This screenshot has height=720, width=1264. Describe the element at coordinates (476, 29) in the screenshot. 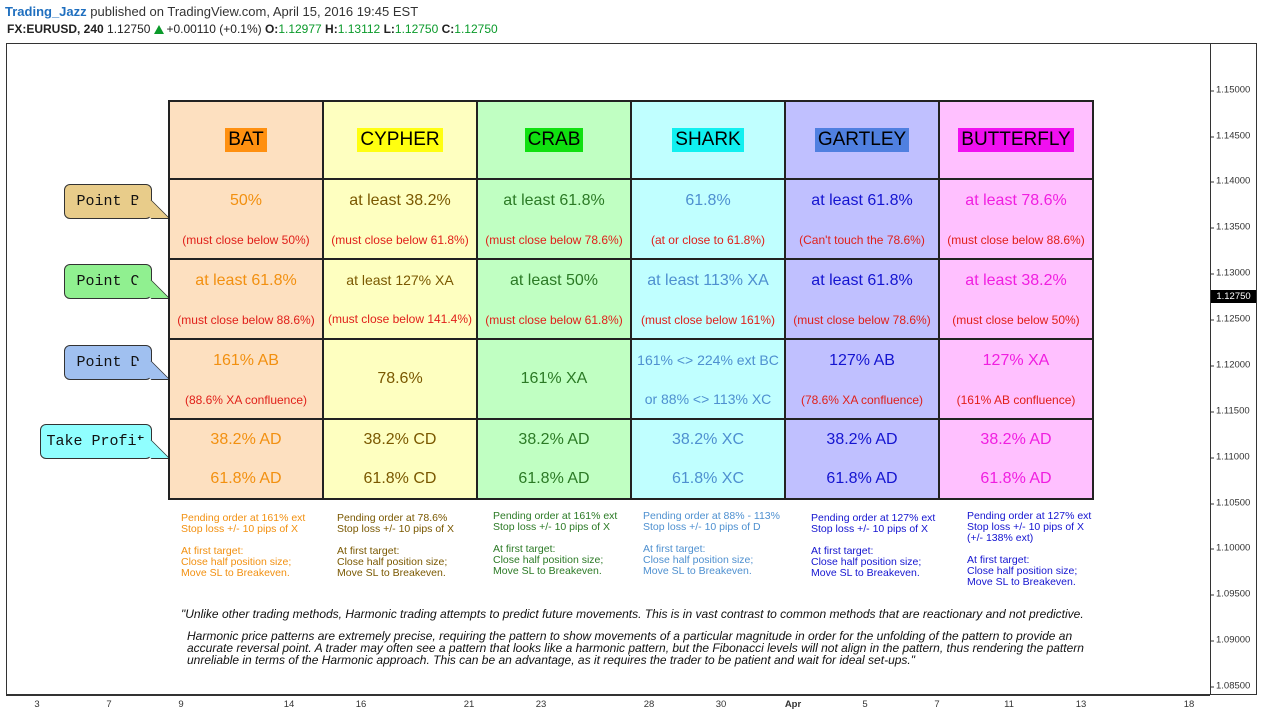

I see `close-value: 1.12750` at that location.